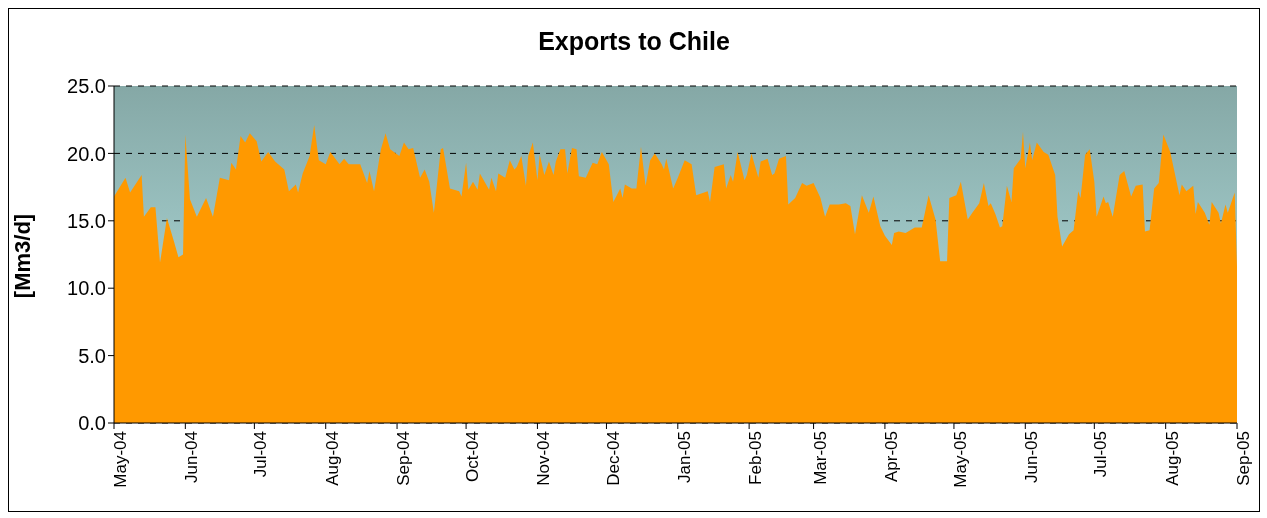 This screenshot has width=1267, height=518. Describe the element at coordinates (1032, 457) in the screenshot. I see `x-tick-label: Jun-05` at that location.